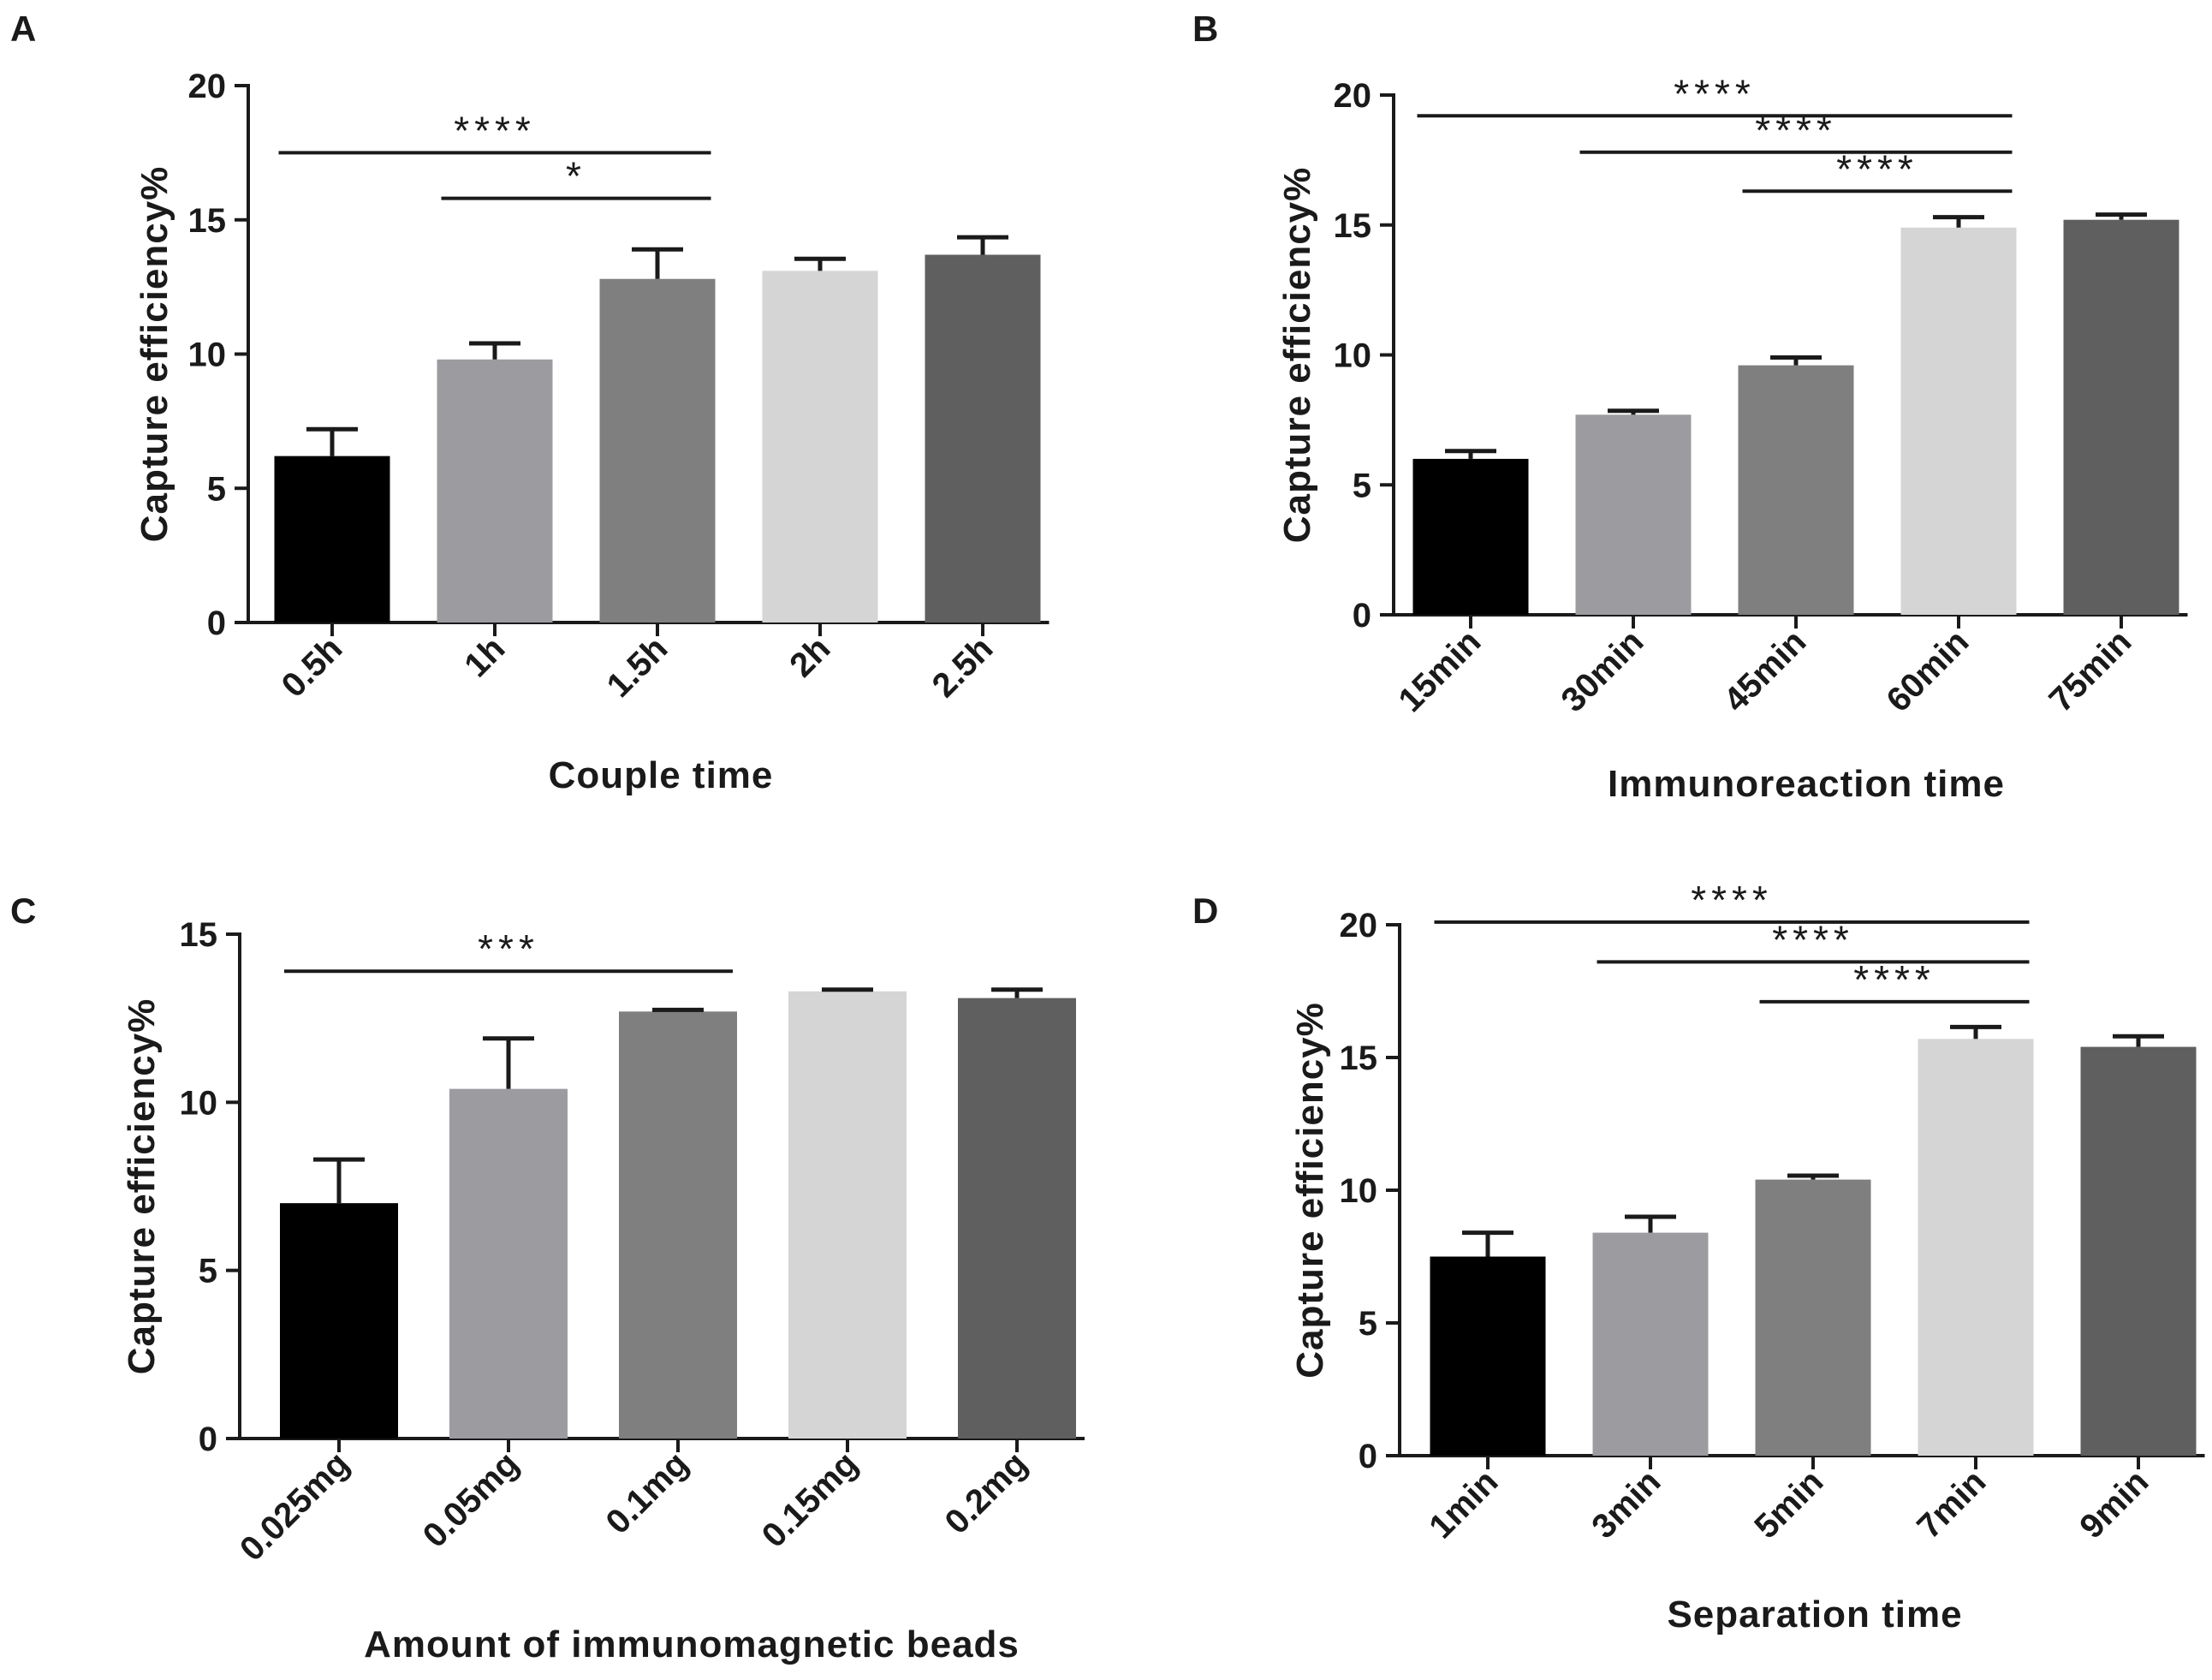 The height and width of the screenshot is (1680, 2212). I want to click on significance-label-d-1: ****, so click(1813, 939).